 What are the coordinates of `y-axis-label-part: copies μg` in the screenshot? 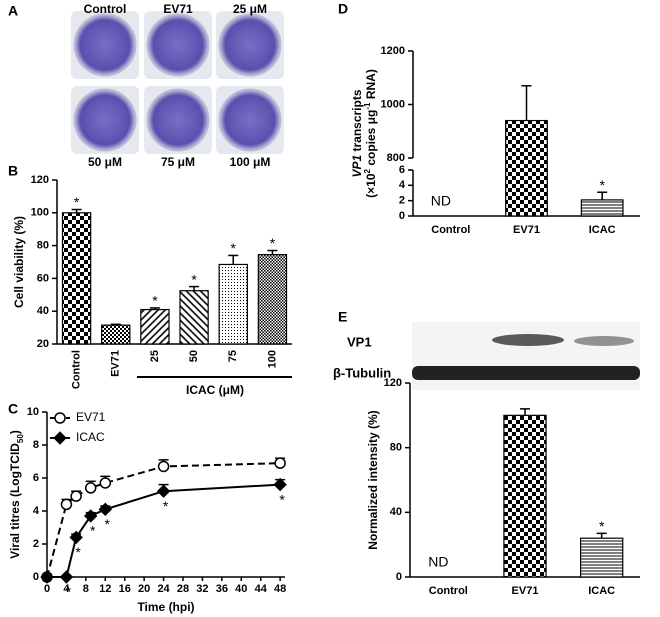 It's located at (371, 139).